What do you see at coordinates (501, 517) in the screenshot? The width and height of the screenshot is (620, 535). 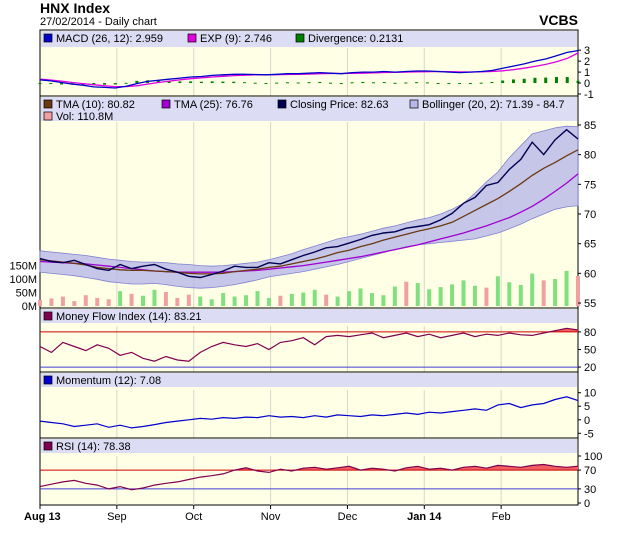 I see `x-axis-tick-label-6: Feb` at bounding box center [501, 517].